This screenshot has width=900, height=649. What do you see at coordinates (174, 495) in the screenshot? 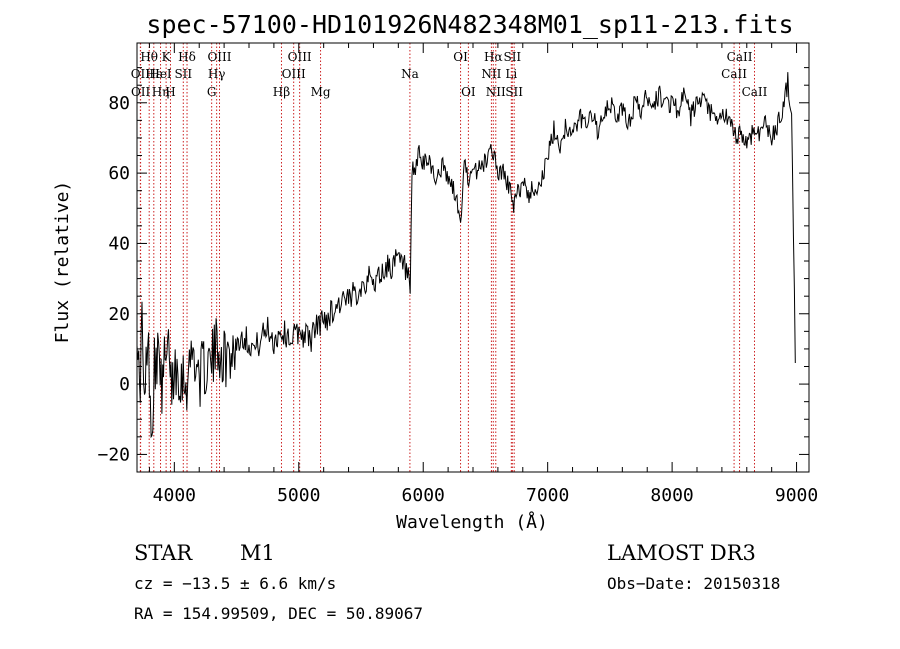
I see `x-tick-label: 4000` at bounding box center [174, 495].